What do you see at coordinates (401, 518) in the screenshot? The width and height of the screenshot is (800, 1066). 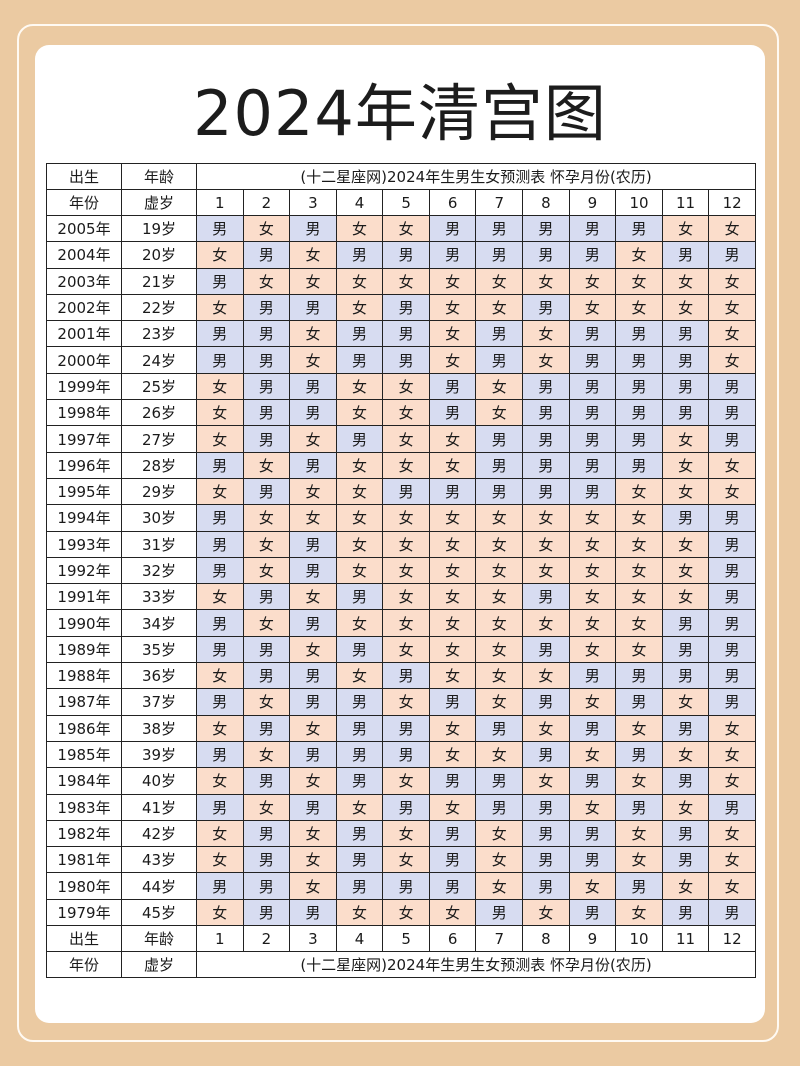 I see `table-row: 1994年 30岁男女女女女女女女女女男男` at bounding box center [401, 518].